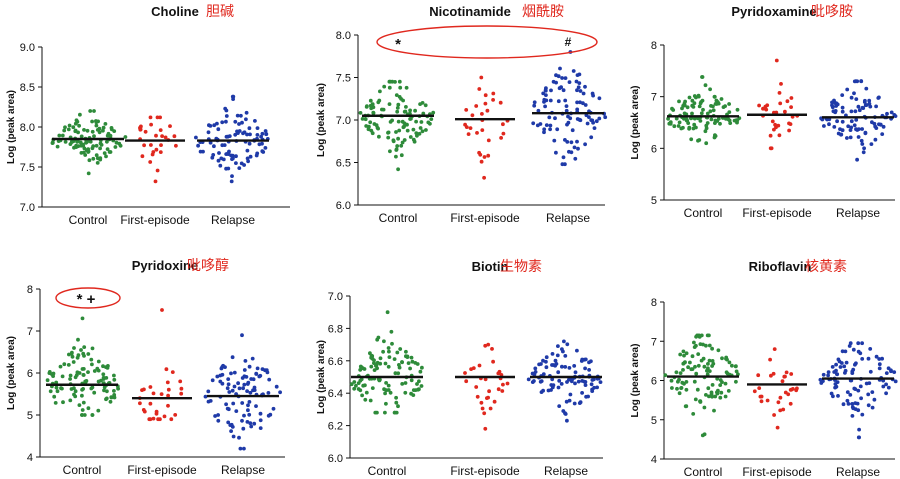 The image size is (900, 479). Describe the element at coordinates (335, 329) in the screenshot. I see `y-tick-label: 6.8` at that location.